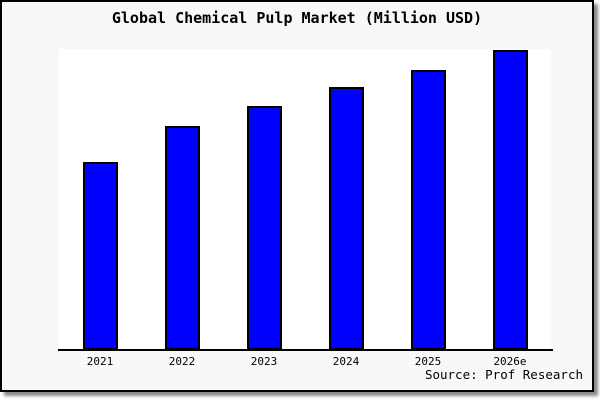 The image size is (600, 400). What do you see at coordinates (305, 361) in the screenshot?
I see `x-axis-labels: 2021 2022 2023 2024 2025 2026e` at bounding box center [305, 361].